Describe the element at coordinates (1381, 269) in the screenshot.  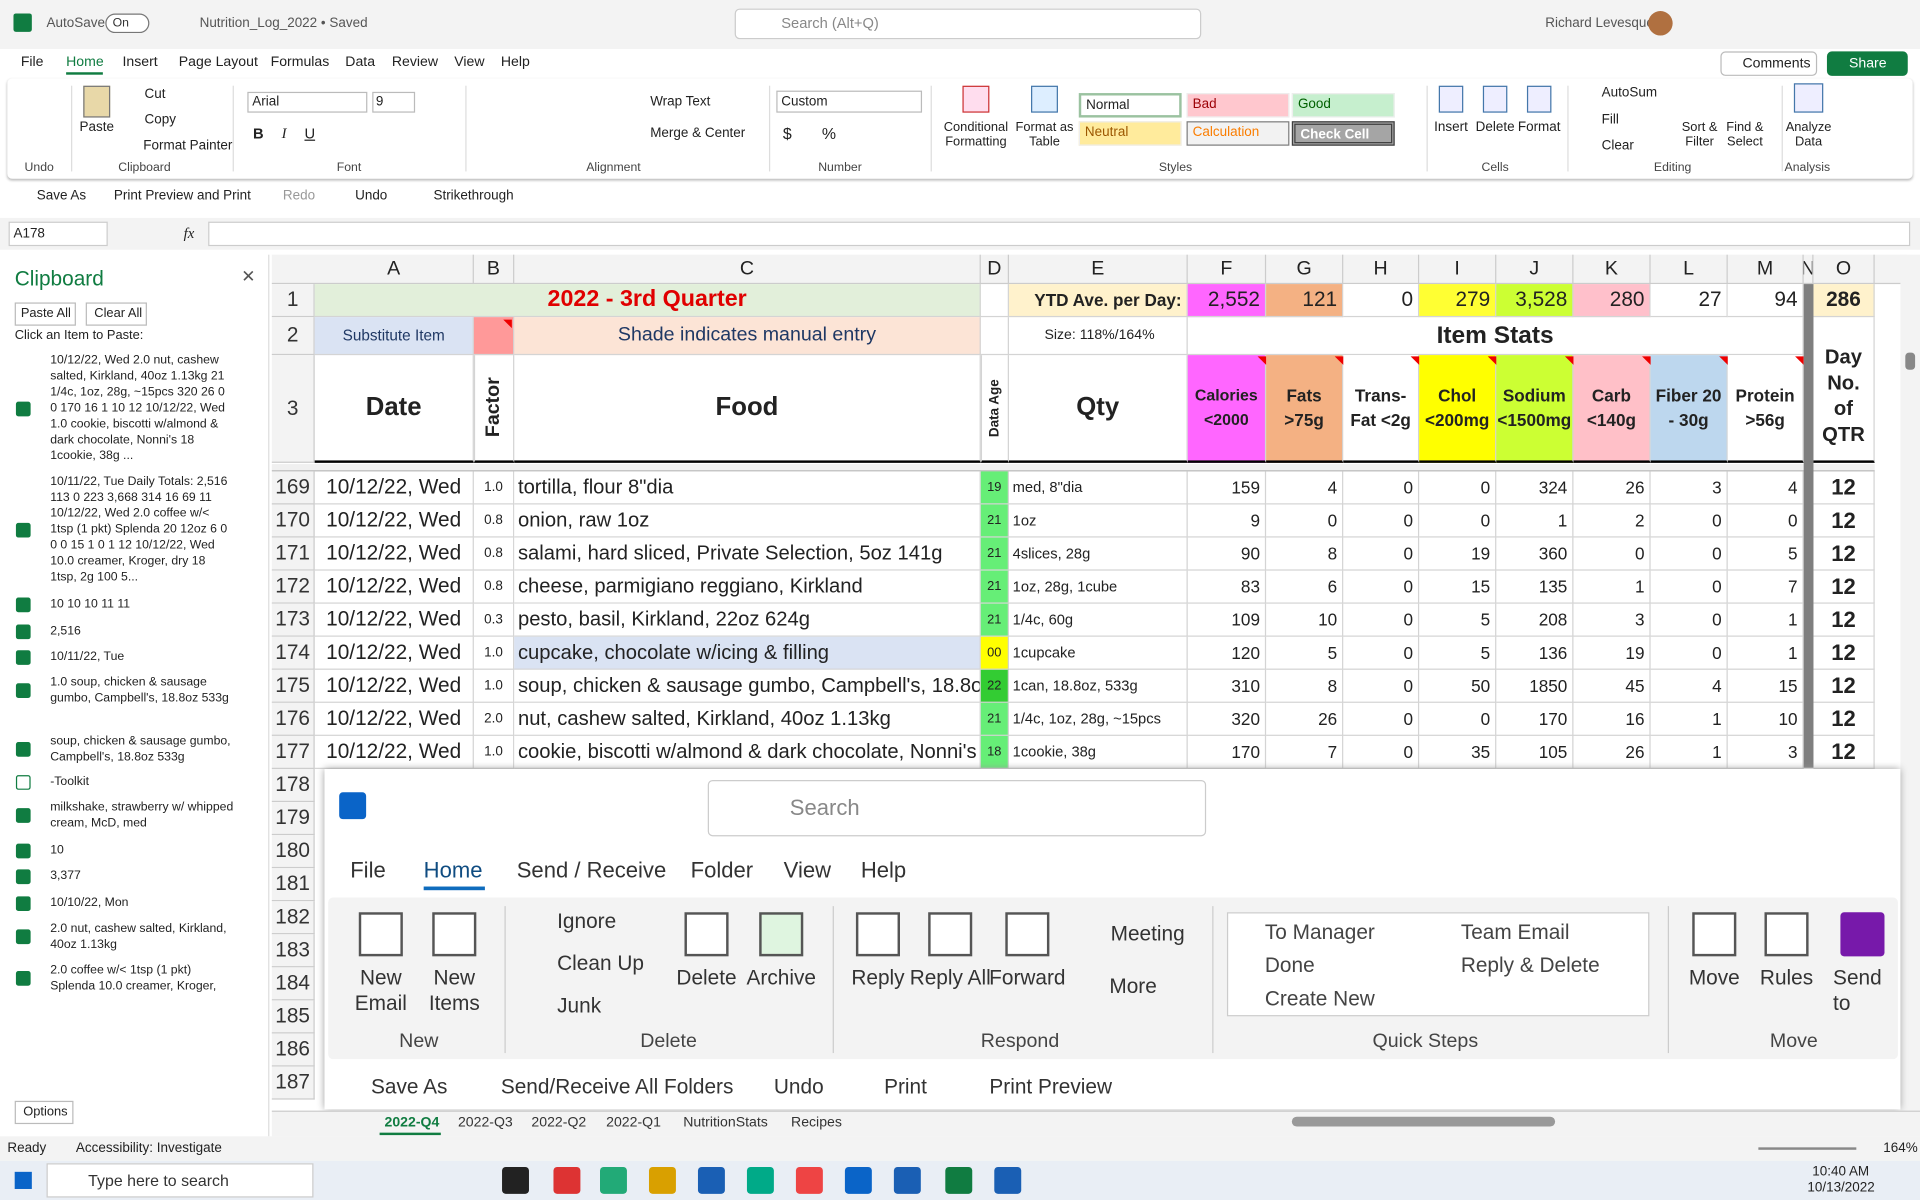
I see `column-header: H` at that location.